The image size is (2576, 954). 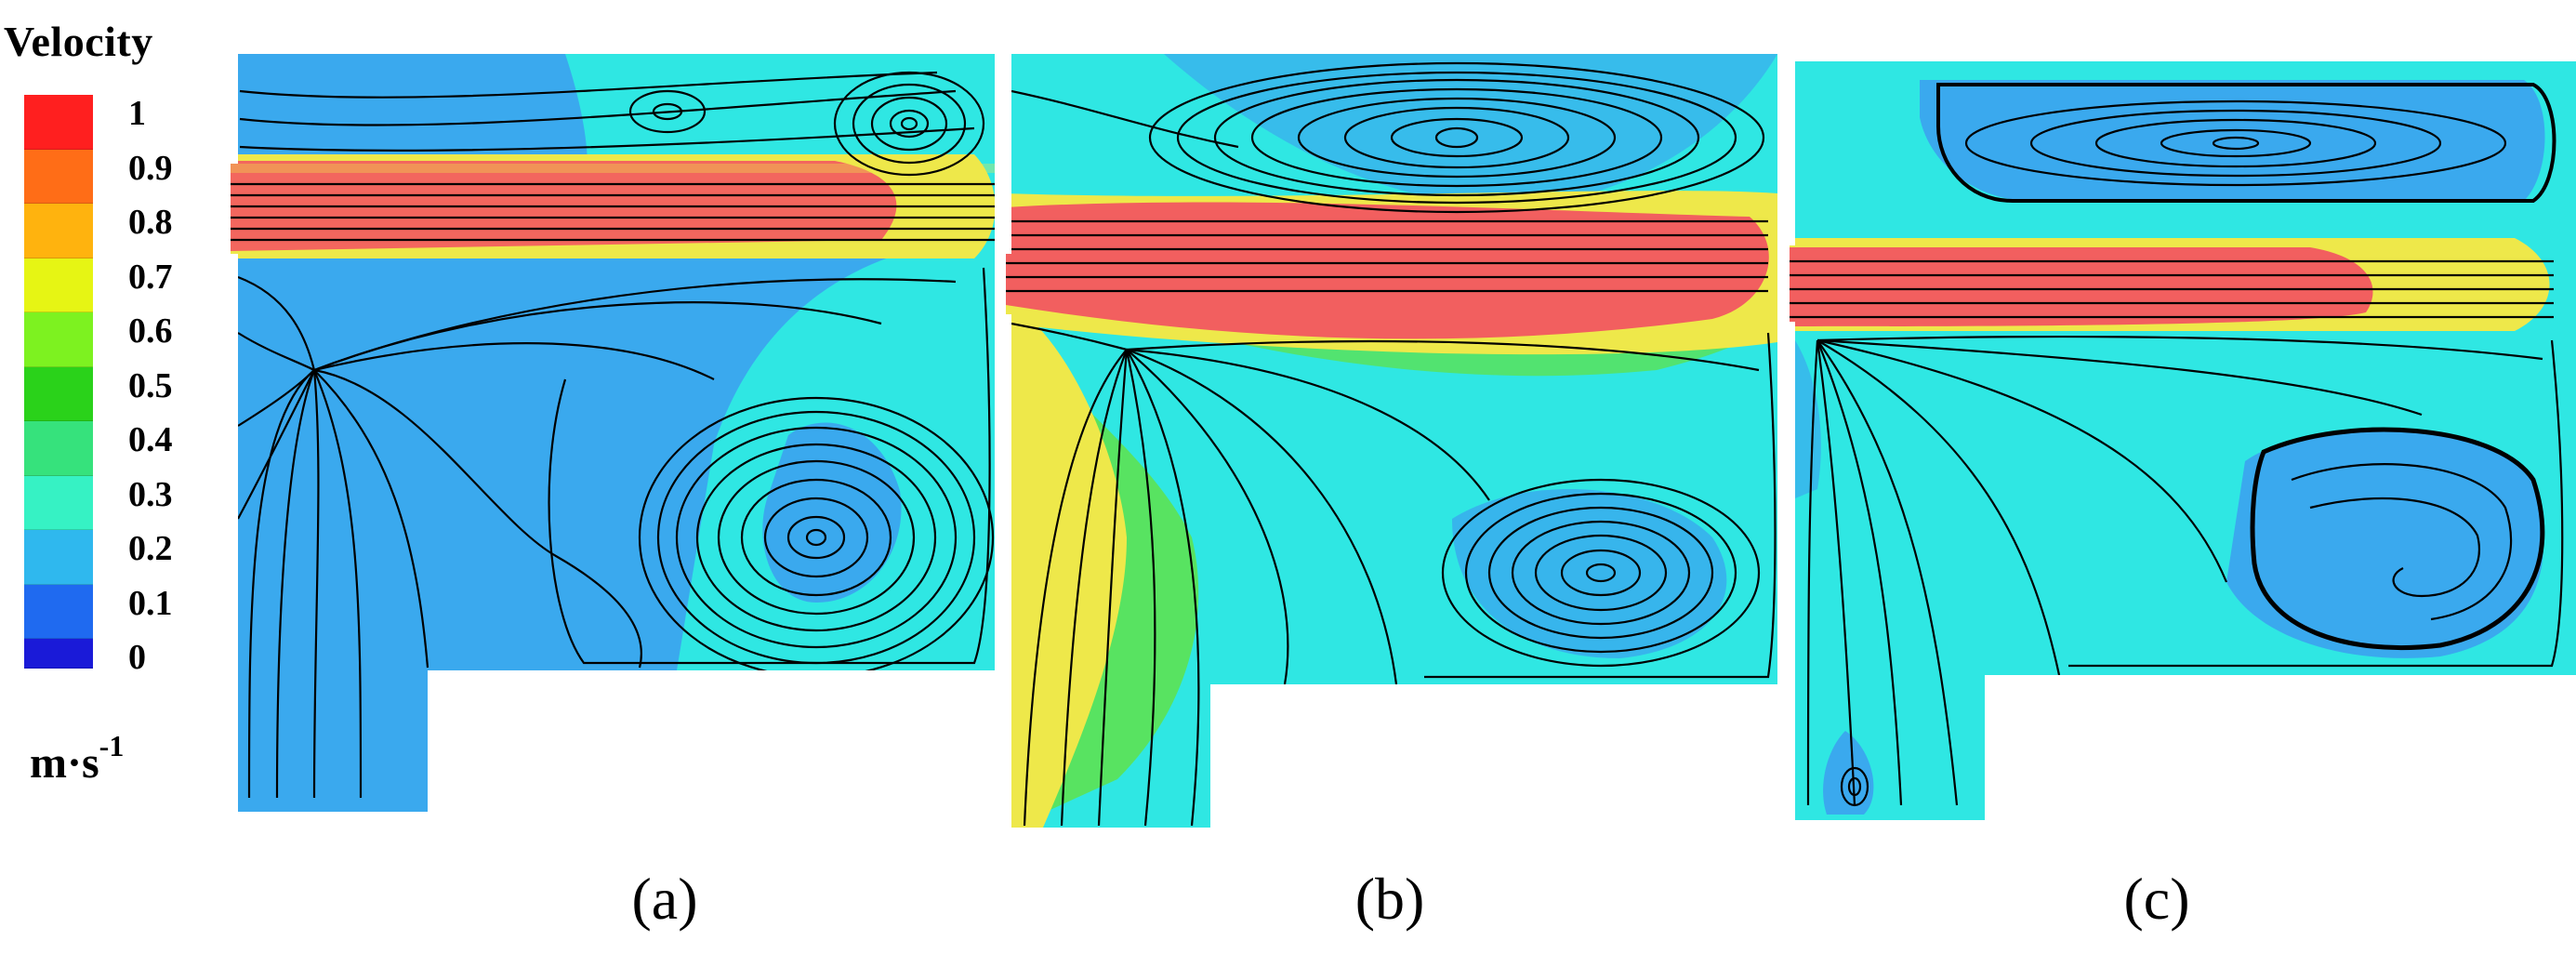 I want to click on legend-unit-base: m·s, so click(x=64, y=763).